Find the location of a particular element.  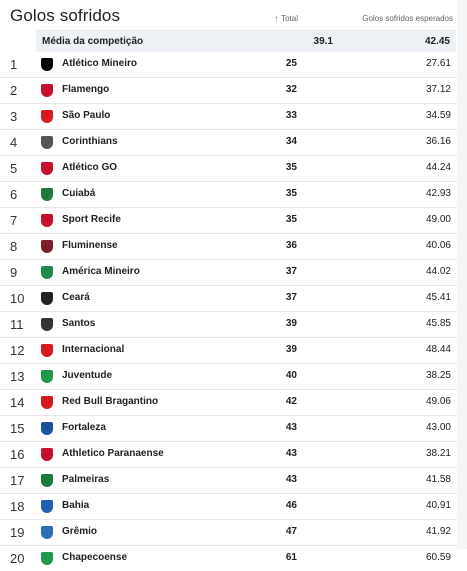

team-name: Athletico Paranaense is located at coordinates (113, 453).